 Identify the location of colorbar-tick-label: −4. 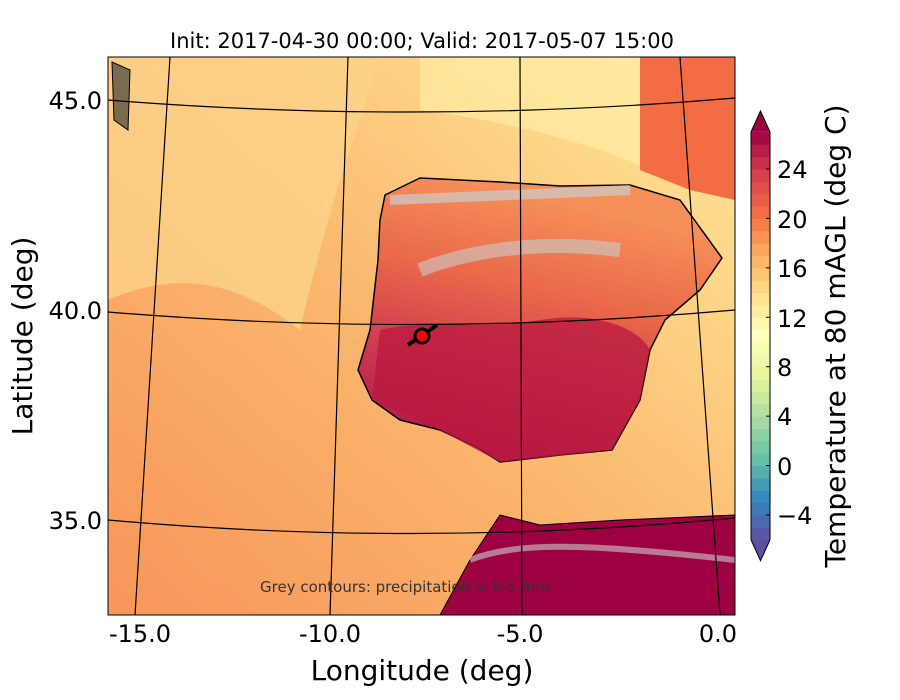
(794, 516).